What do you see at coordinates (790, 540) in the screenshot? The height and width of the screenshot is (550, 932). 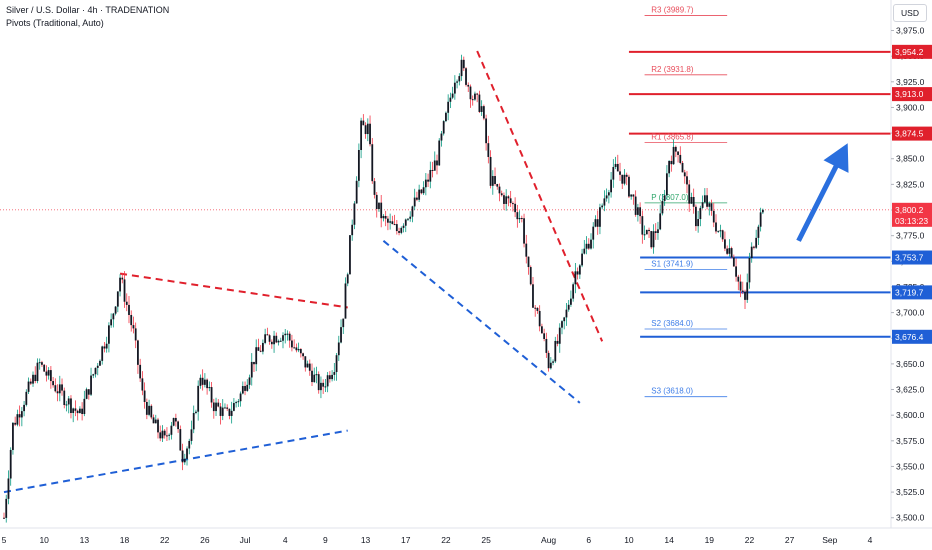 I see `time-tick-label: 27` at bounding box center [790, 540].